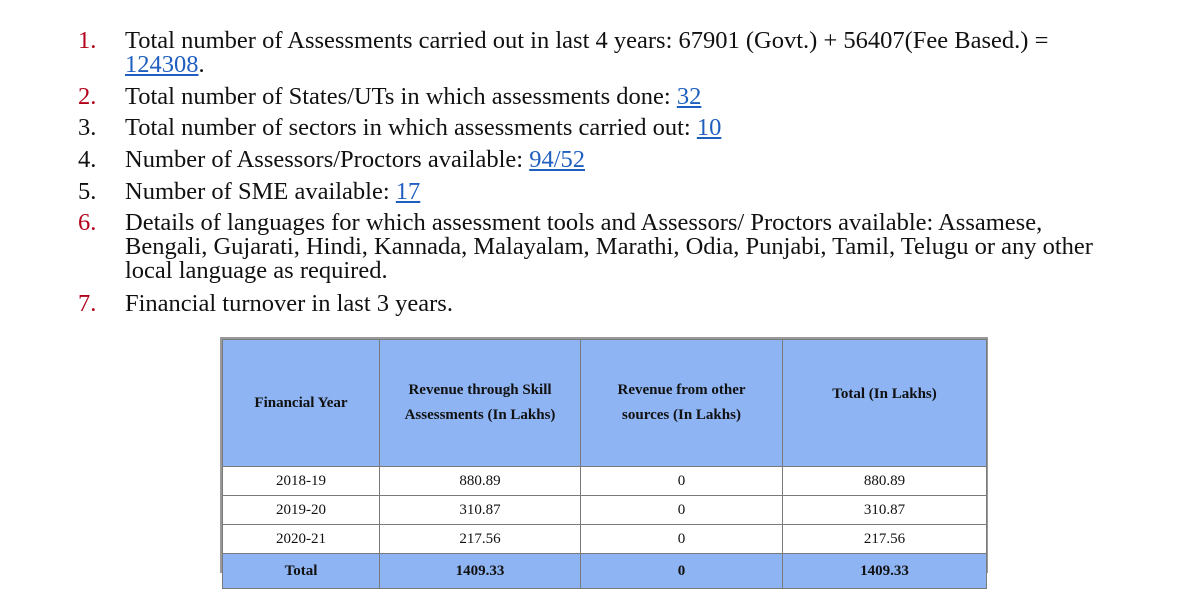 This screenshot has height=597, width=1202. I want to click on cell-skill-revenue: 310.87, so click(480, 510).